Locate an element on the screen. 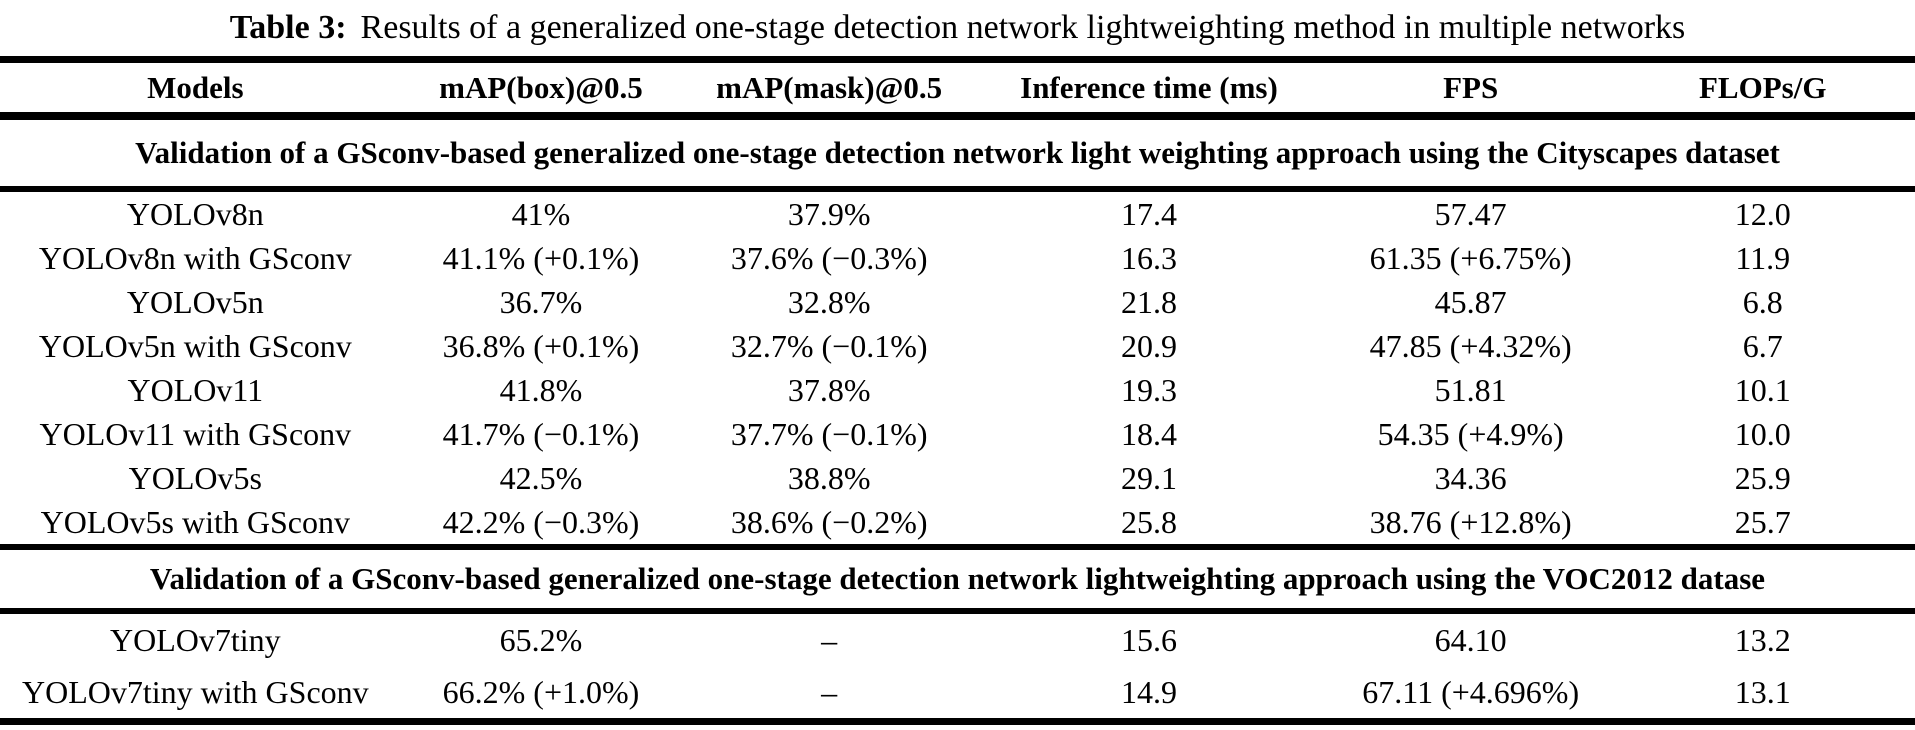 The width and height of the screenshot is (1915, 730). cell-inference-time: 20.9 is located at coordinates (1148, 345).